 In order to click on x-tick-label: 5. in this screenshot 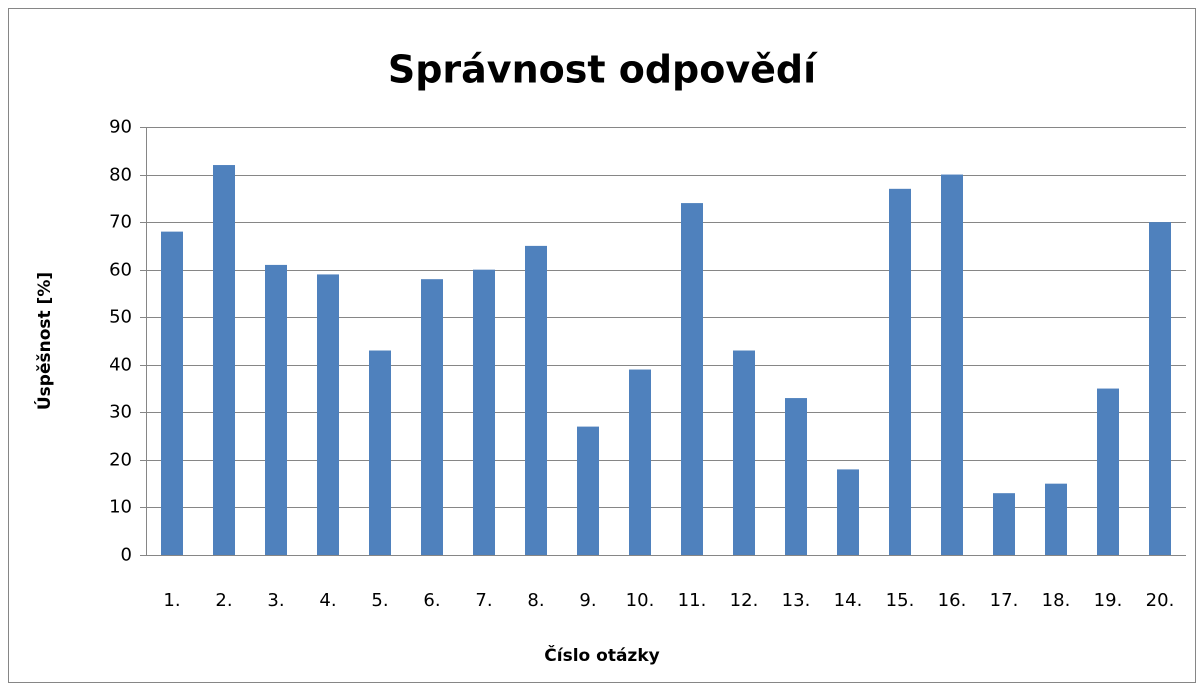, I will do `click(379, 600)`.